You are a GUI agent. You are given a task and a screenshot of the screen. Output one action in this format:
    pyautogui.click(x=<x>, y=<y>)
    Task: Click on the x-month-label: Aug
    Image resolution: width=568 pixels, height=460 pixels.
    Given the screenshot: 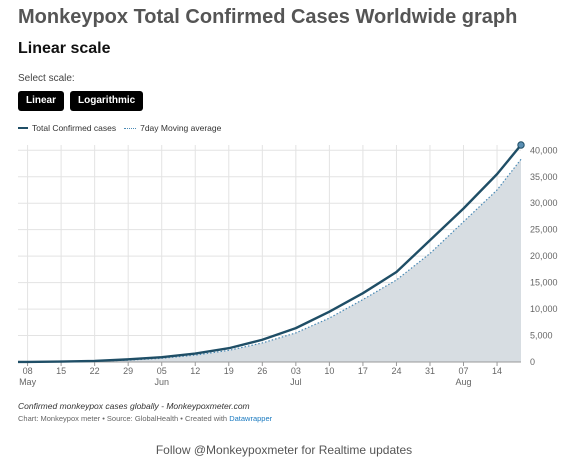 What is the action you would take?
    pyautogui.click(x=464, y=382)
    